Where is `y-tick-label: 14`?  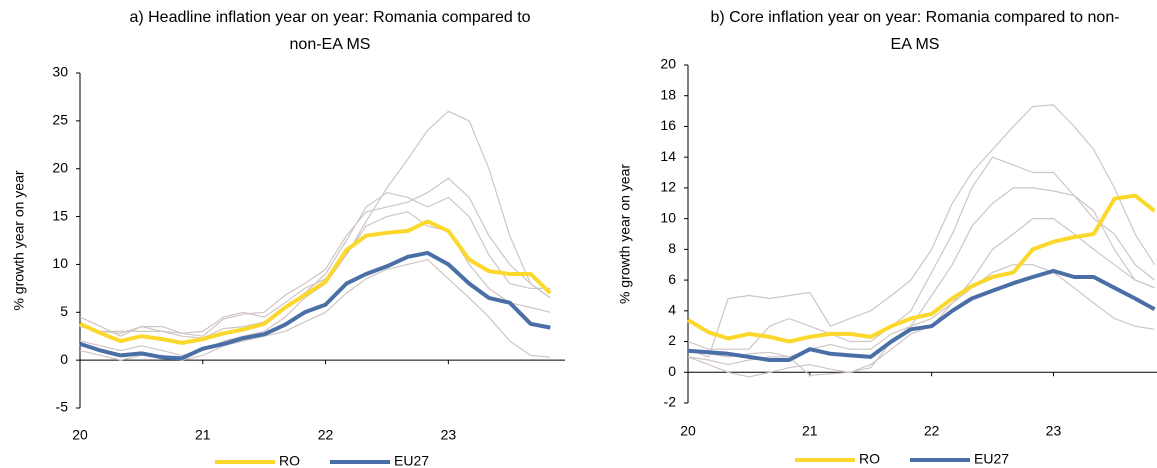
y-tick-label: 14 is located at coordinates (668, 156).